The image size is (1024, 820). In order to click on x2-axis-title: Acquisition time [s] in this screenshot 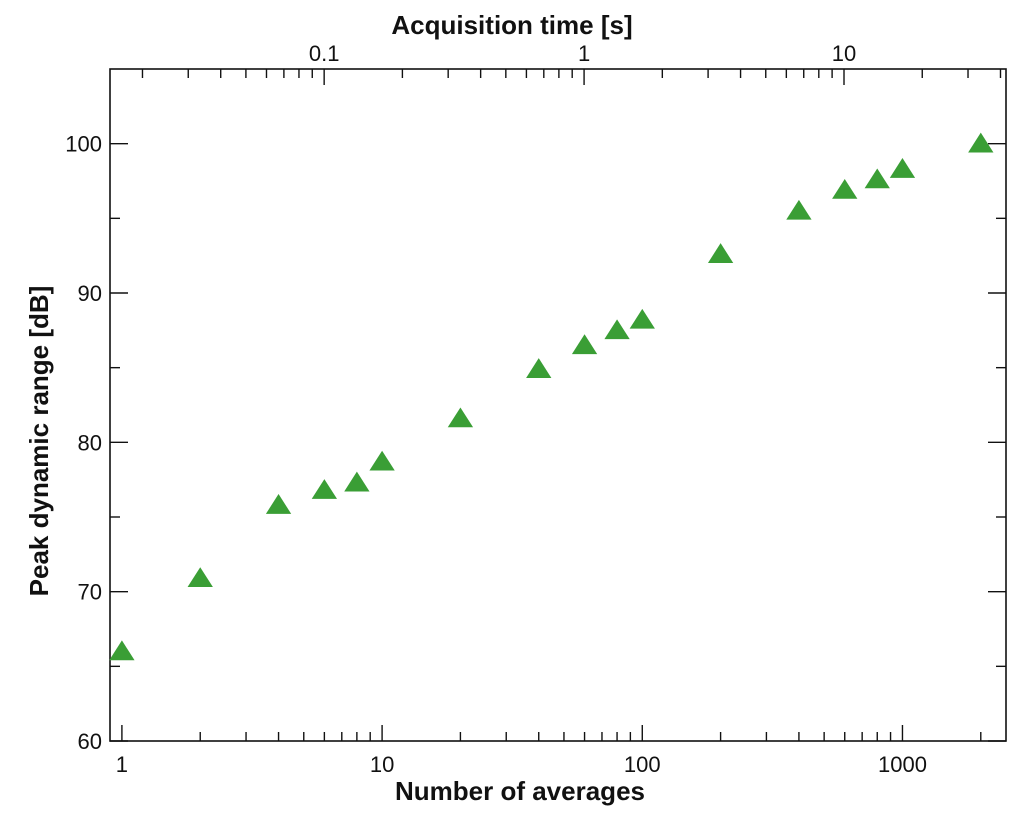, I will do `click(511, 25)`.